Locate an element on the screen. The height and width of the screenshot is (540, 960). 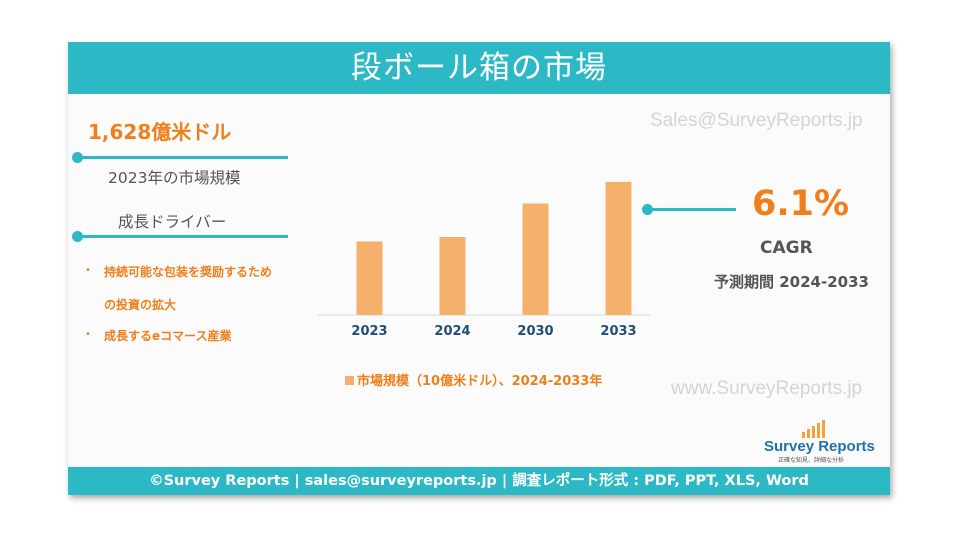
logo-tagline: 正確な知見、詳細な分析 is located at coordinates (811, 460).